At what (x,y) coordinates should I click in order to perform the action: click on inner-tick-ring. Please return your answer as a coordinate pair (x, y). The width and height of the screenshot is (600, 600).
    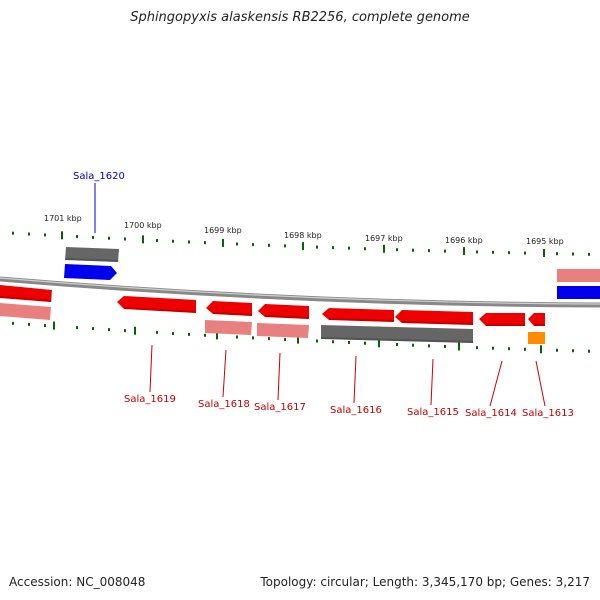
    Looking at the image, I should click on (301, 337).